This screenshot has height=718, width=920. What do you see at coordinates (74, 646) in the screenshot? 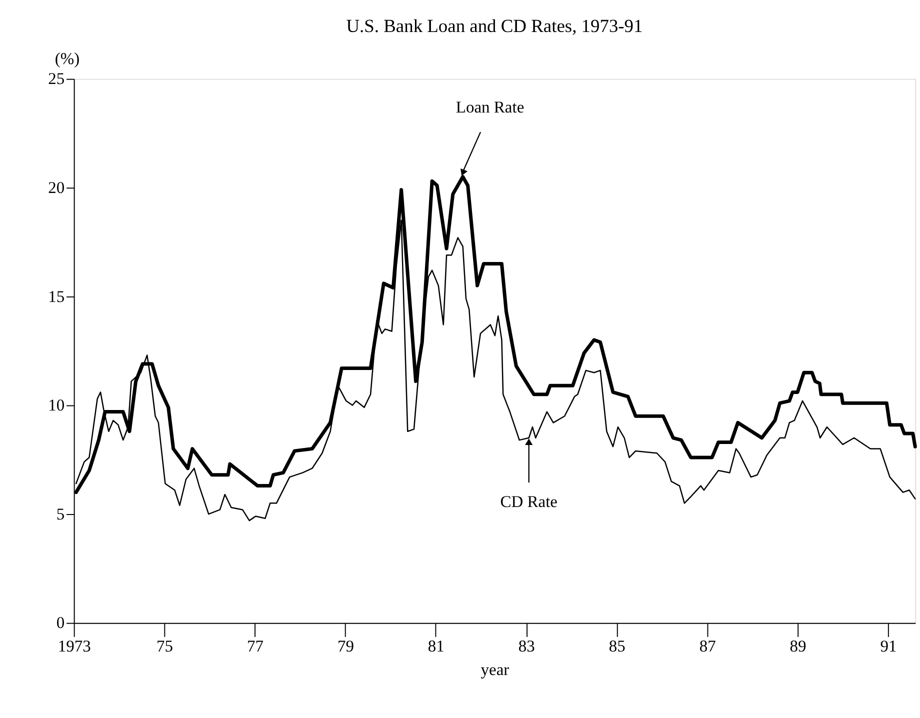
I see `x-tick-label: 1973` at bounding box center [74, 646].